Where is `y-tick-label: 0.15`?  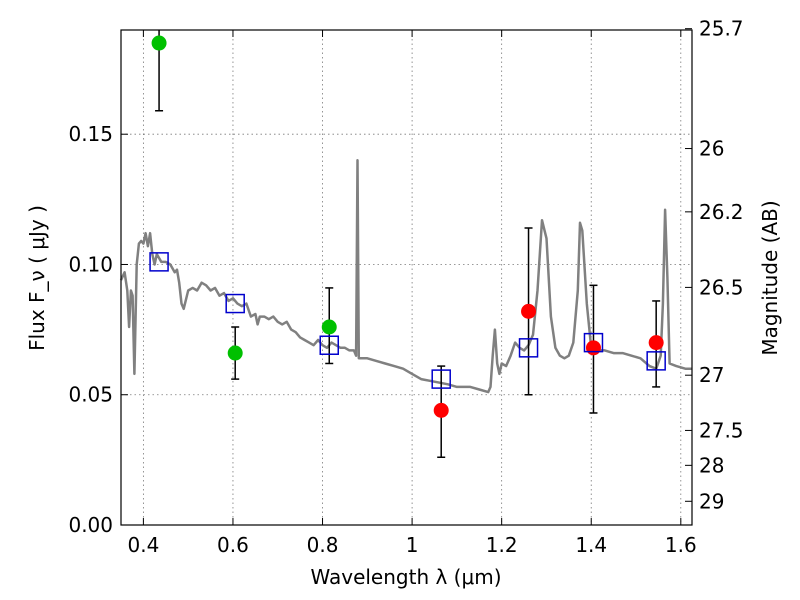
y-tick-label: 0.15 is located at coordinates (90, 134).